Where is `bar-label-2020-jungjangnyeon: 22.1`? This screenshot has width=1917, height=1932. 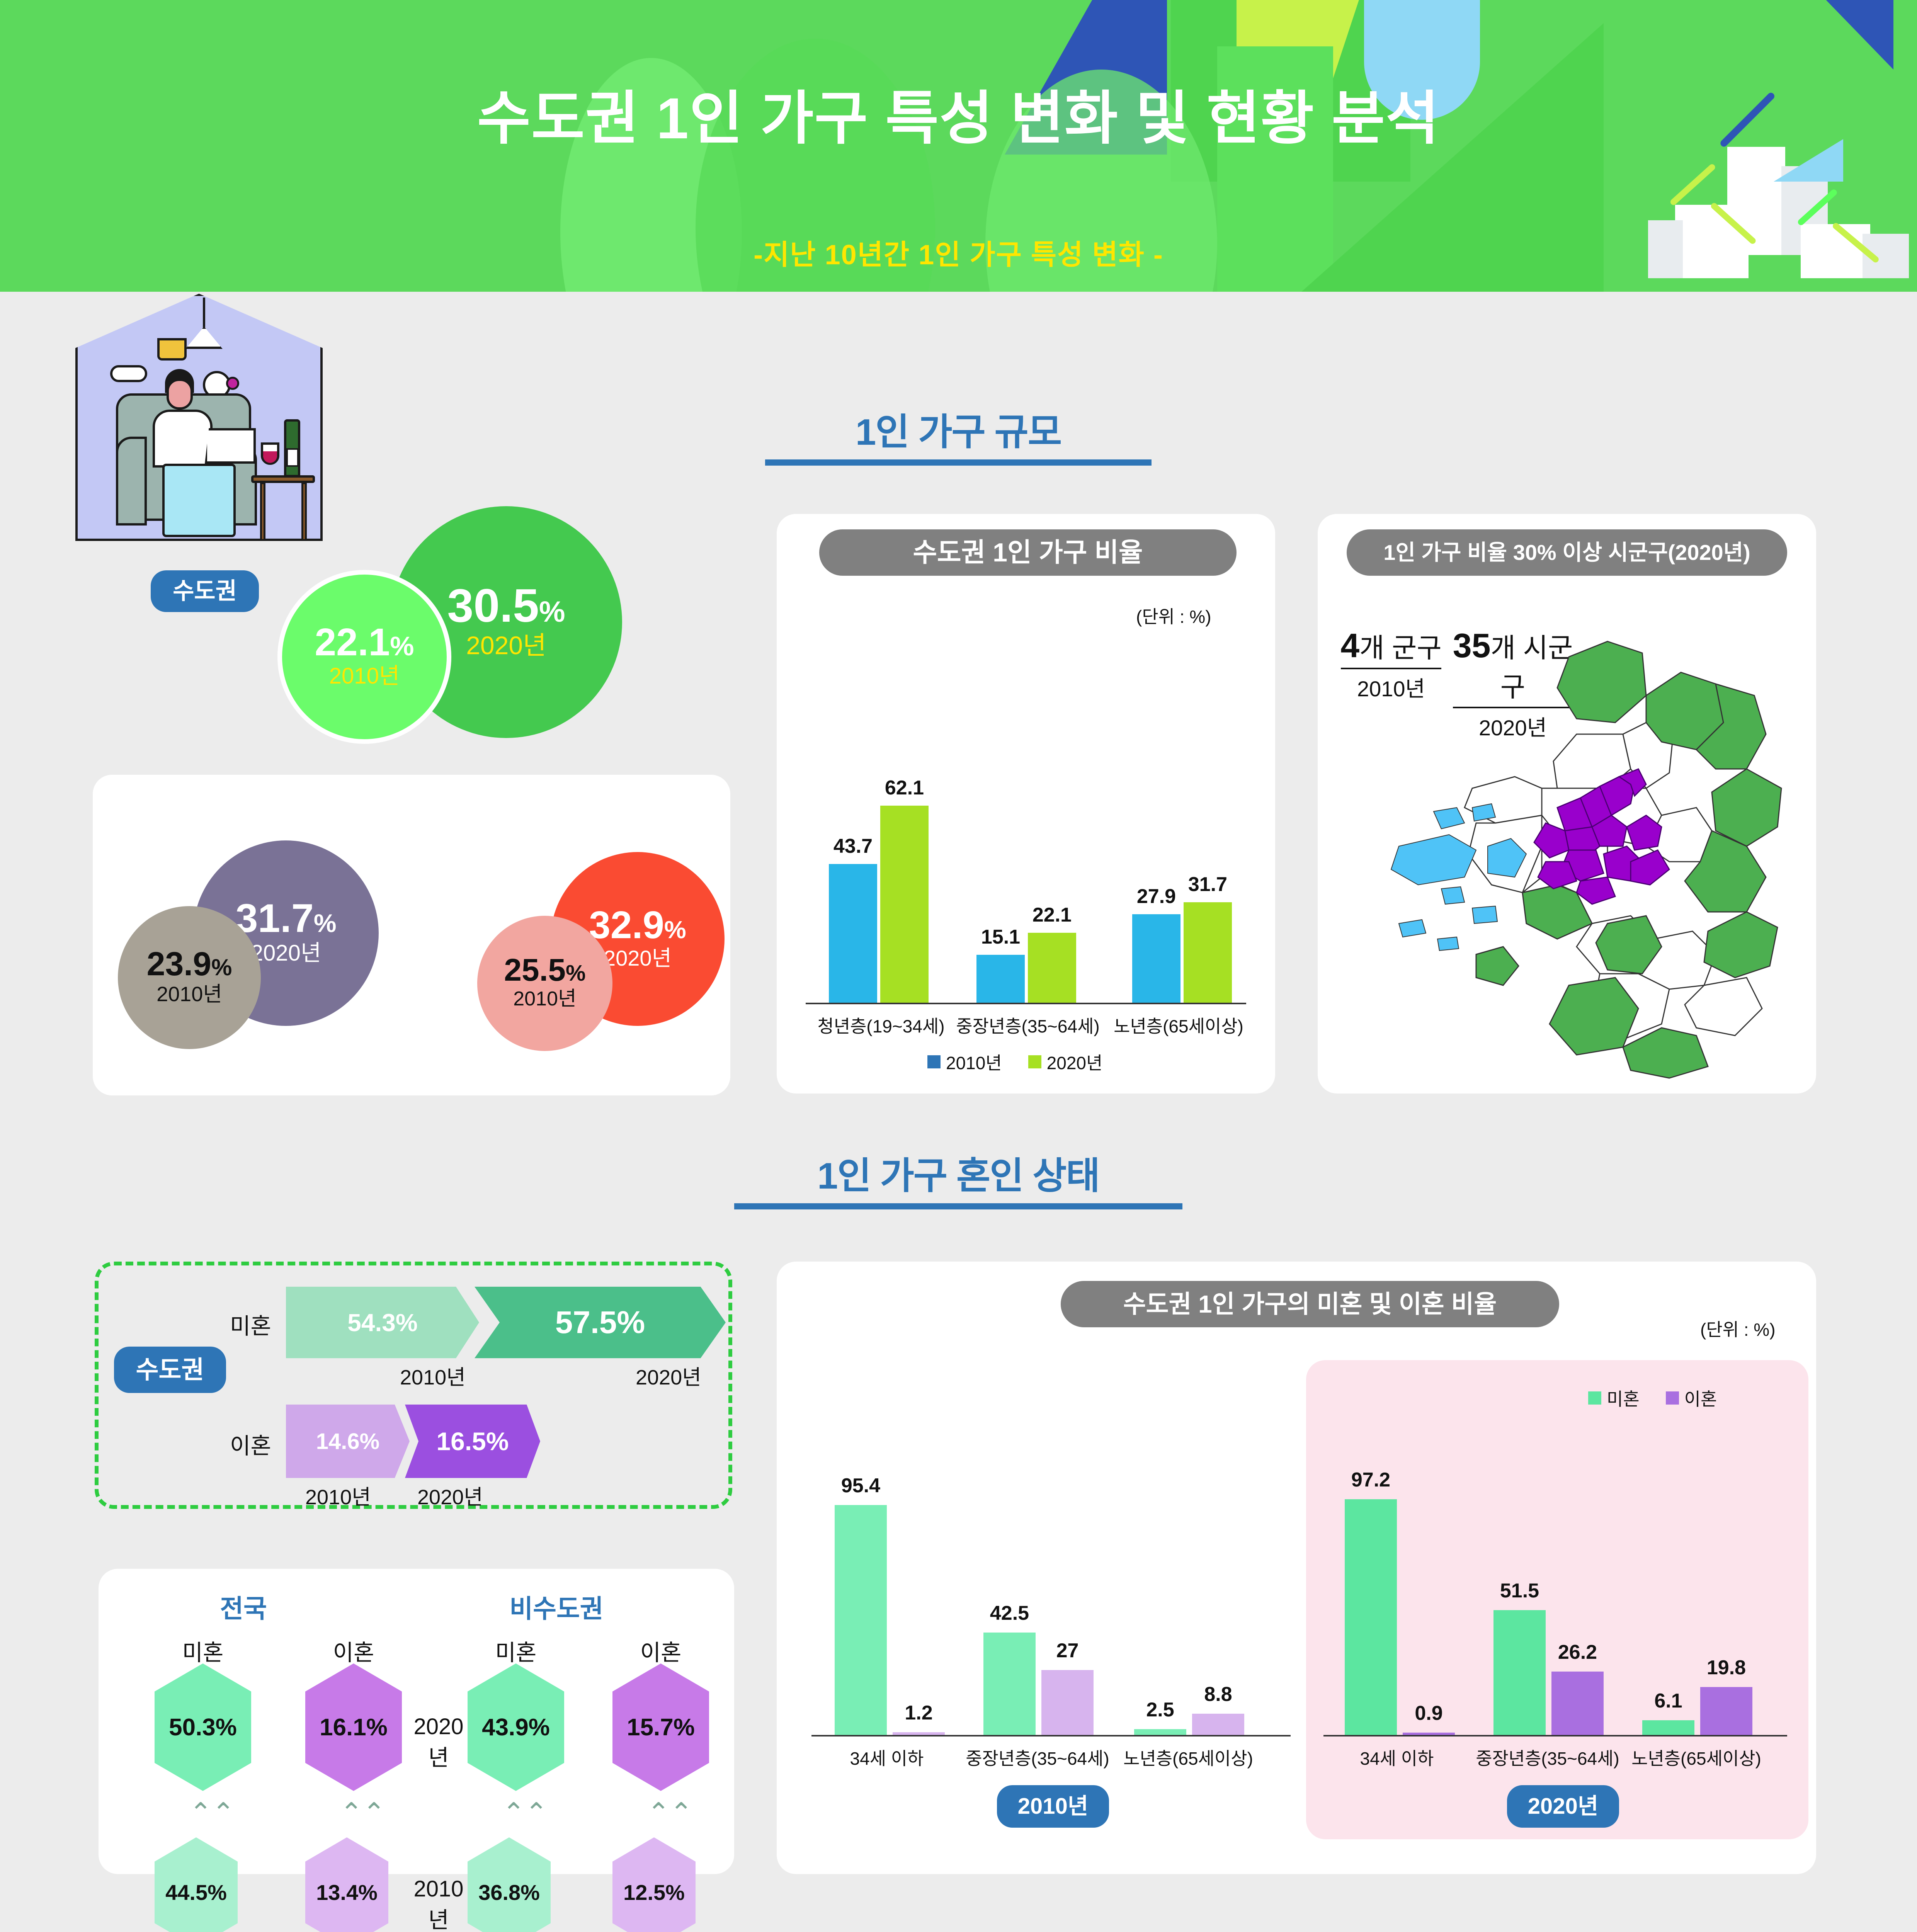 bar-label-2020-jungjangnyeon: 22.1 is located at coordinates (1052, 915).